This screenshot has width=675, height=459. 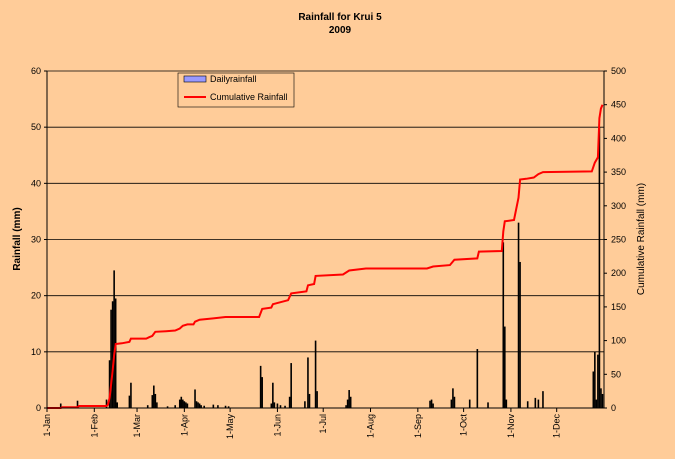 What do you see at coordinates (464, 425) in the screenshot?
I see `x-tick-label: 1-Oct` at bounding box center [464, 425].